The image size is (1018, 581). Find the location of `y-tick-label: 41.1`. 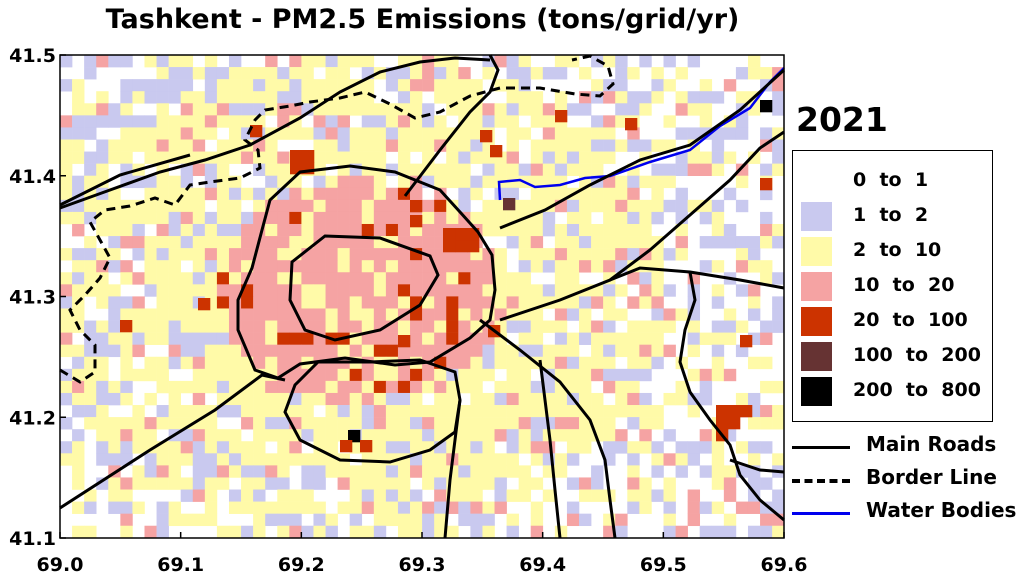

y-tick-label: 41.1 is located at coordinates (32, 539).